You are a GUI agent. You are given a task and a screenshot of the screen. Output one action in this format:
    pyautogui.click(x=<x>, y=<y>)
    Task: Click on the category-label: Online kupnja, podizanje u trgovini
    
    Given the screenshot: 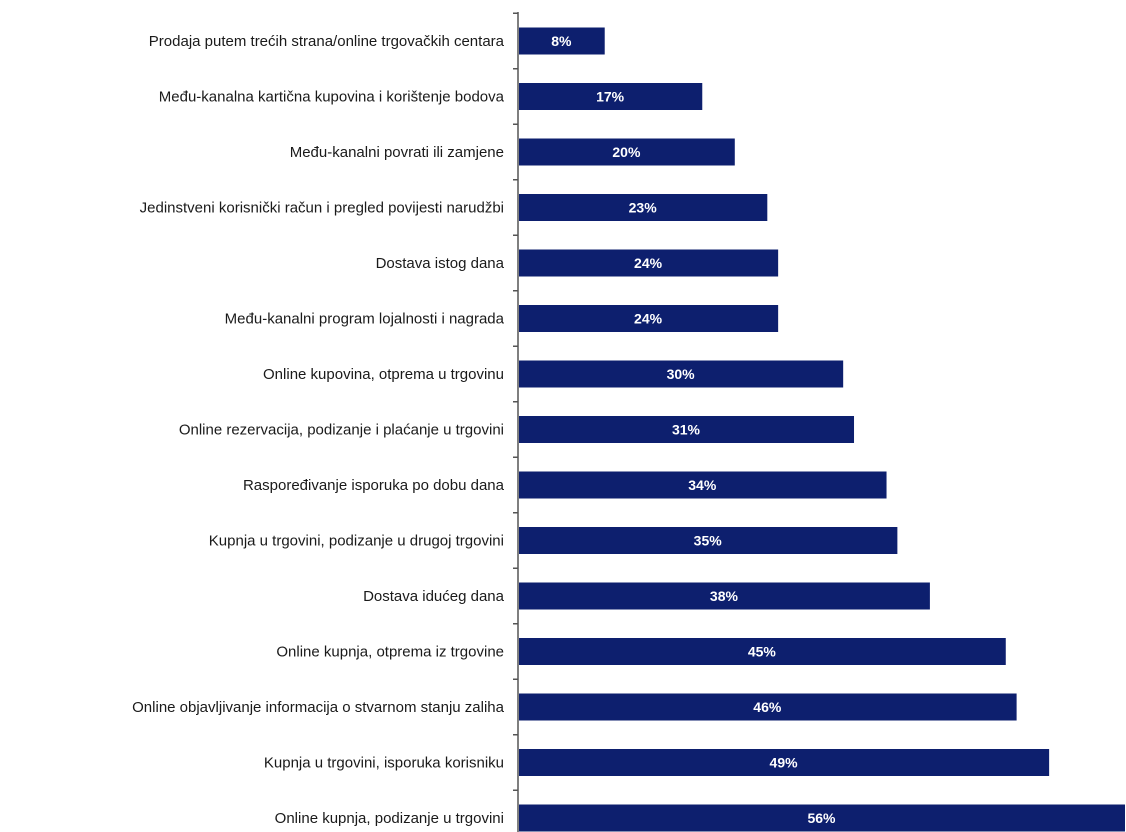 What is the action you would take?
    pyautogui.click(x=389, y=818)
    